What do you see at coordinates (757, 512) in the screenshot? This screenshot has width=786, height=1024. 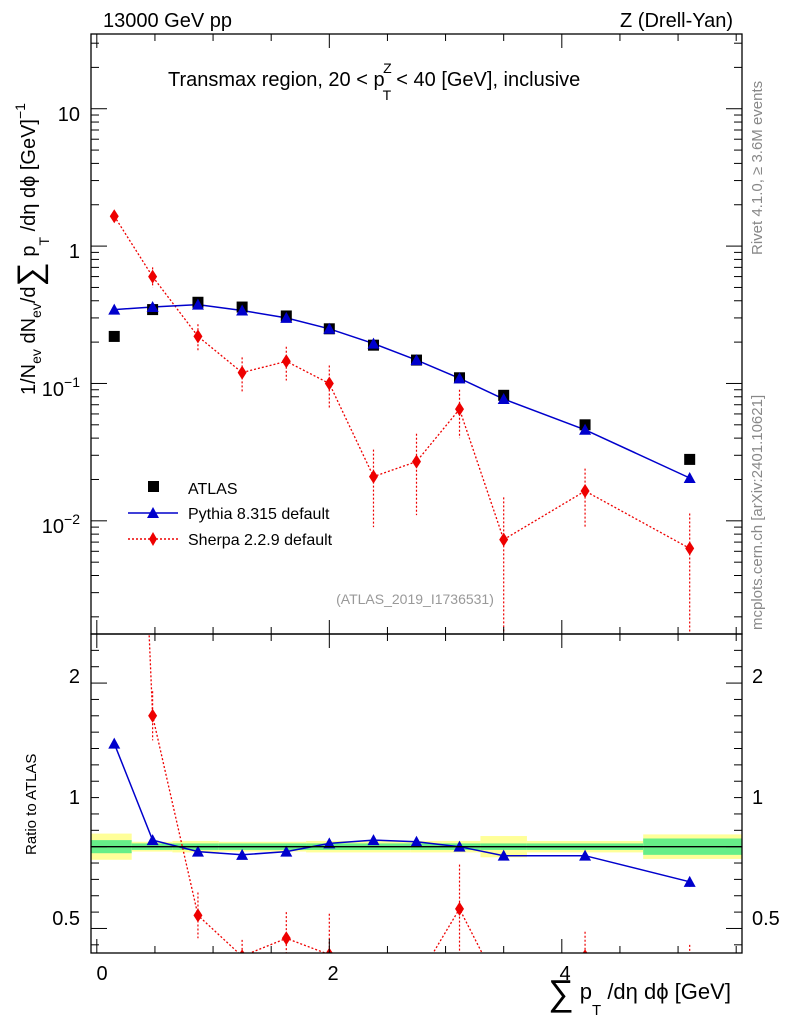 I see `mcplots-label: mcplots.cern.ch [arXiv:2401.10621]` at bounding box center [757, 512].